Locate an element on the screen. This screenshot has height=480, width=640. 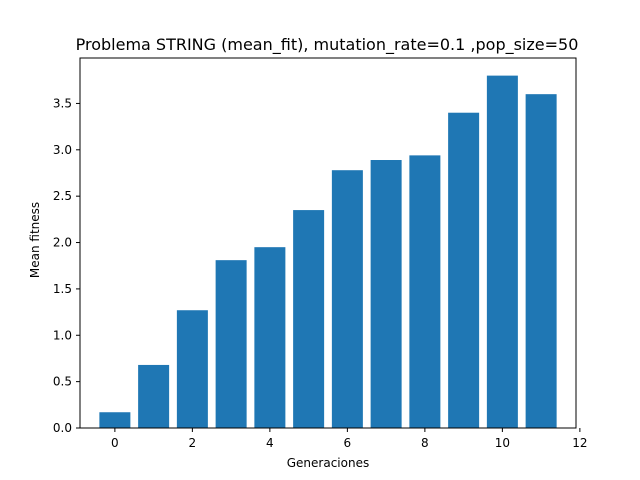
y-tick-label: 1.5 is located at coordinates (62, 289).